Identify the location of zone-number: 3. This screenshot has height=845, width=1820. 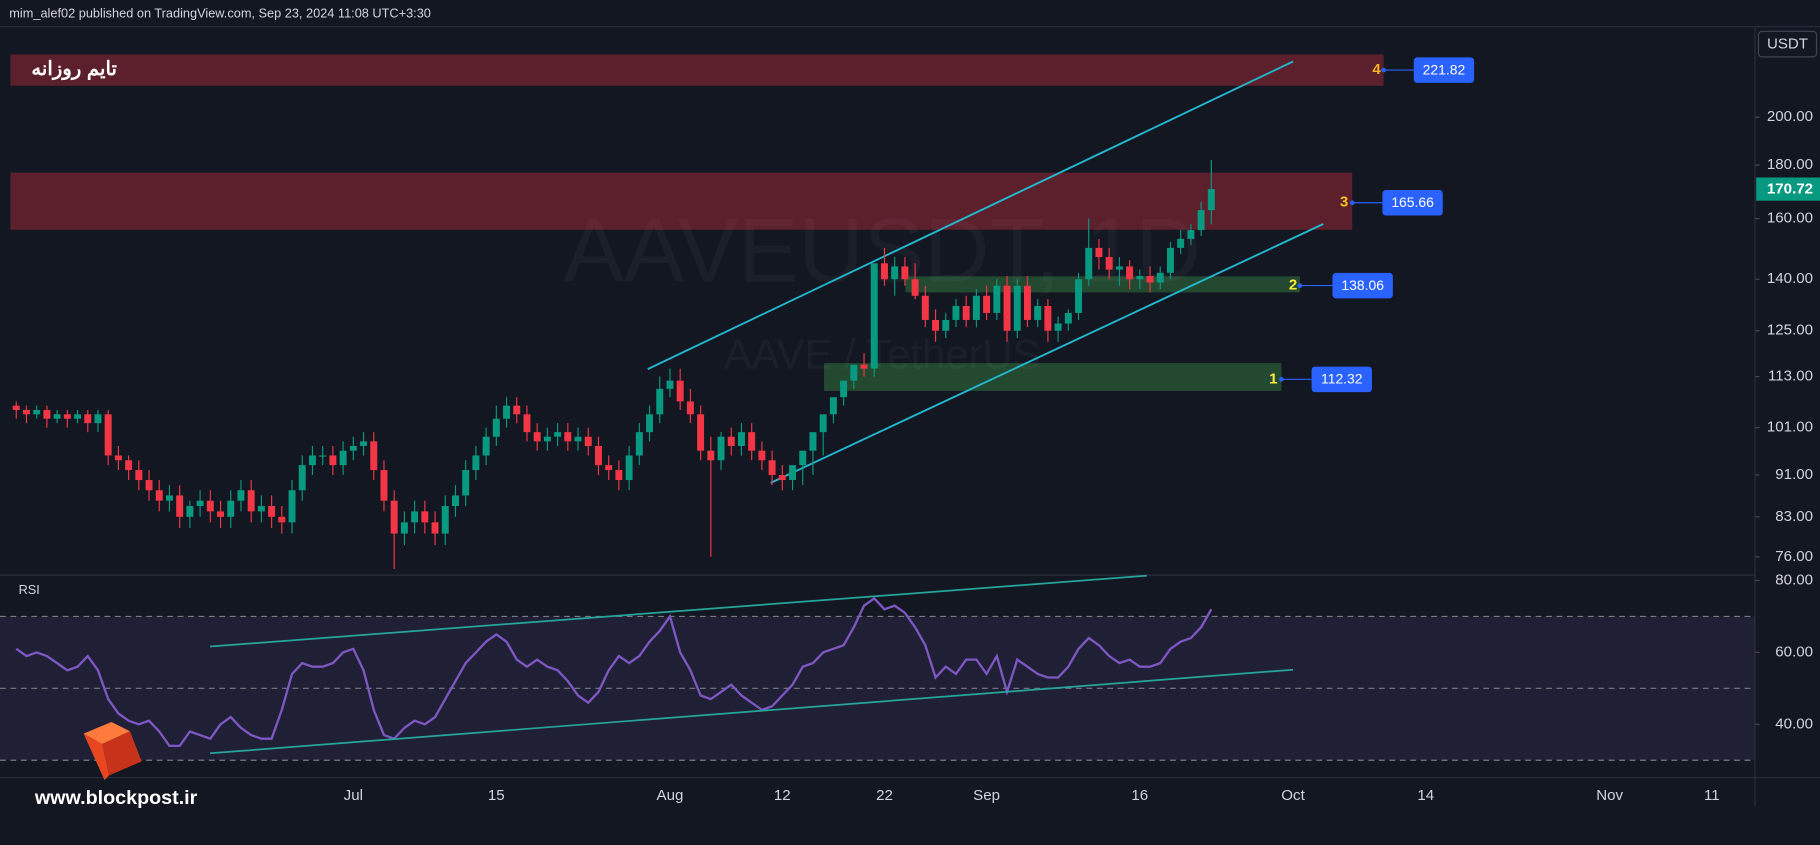
(1344, 202).